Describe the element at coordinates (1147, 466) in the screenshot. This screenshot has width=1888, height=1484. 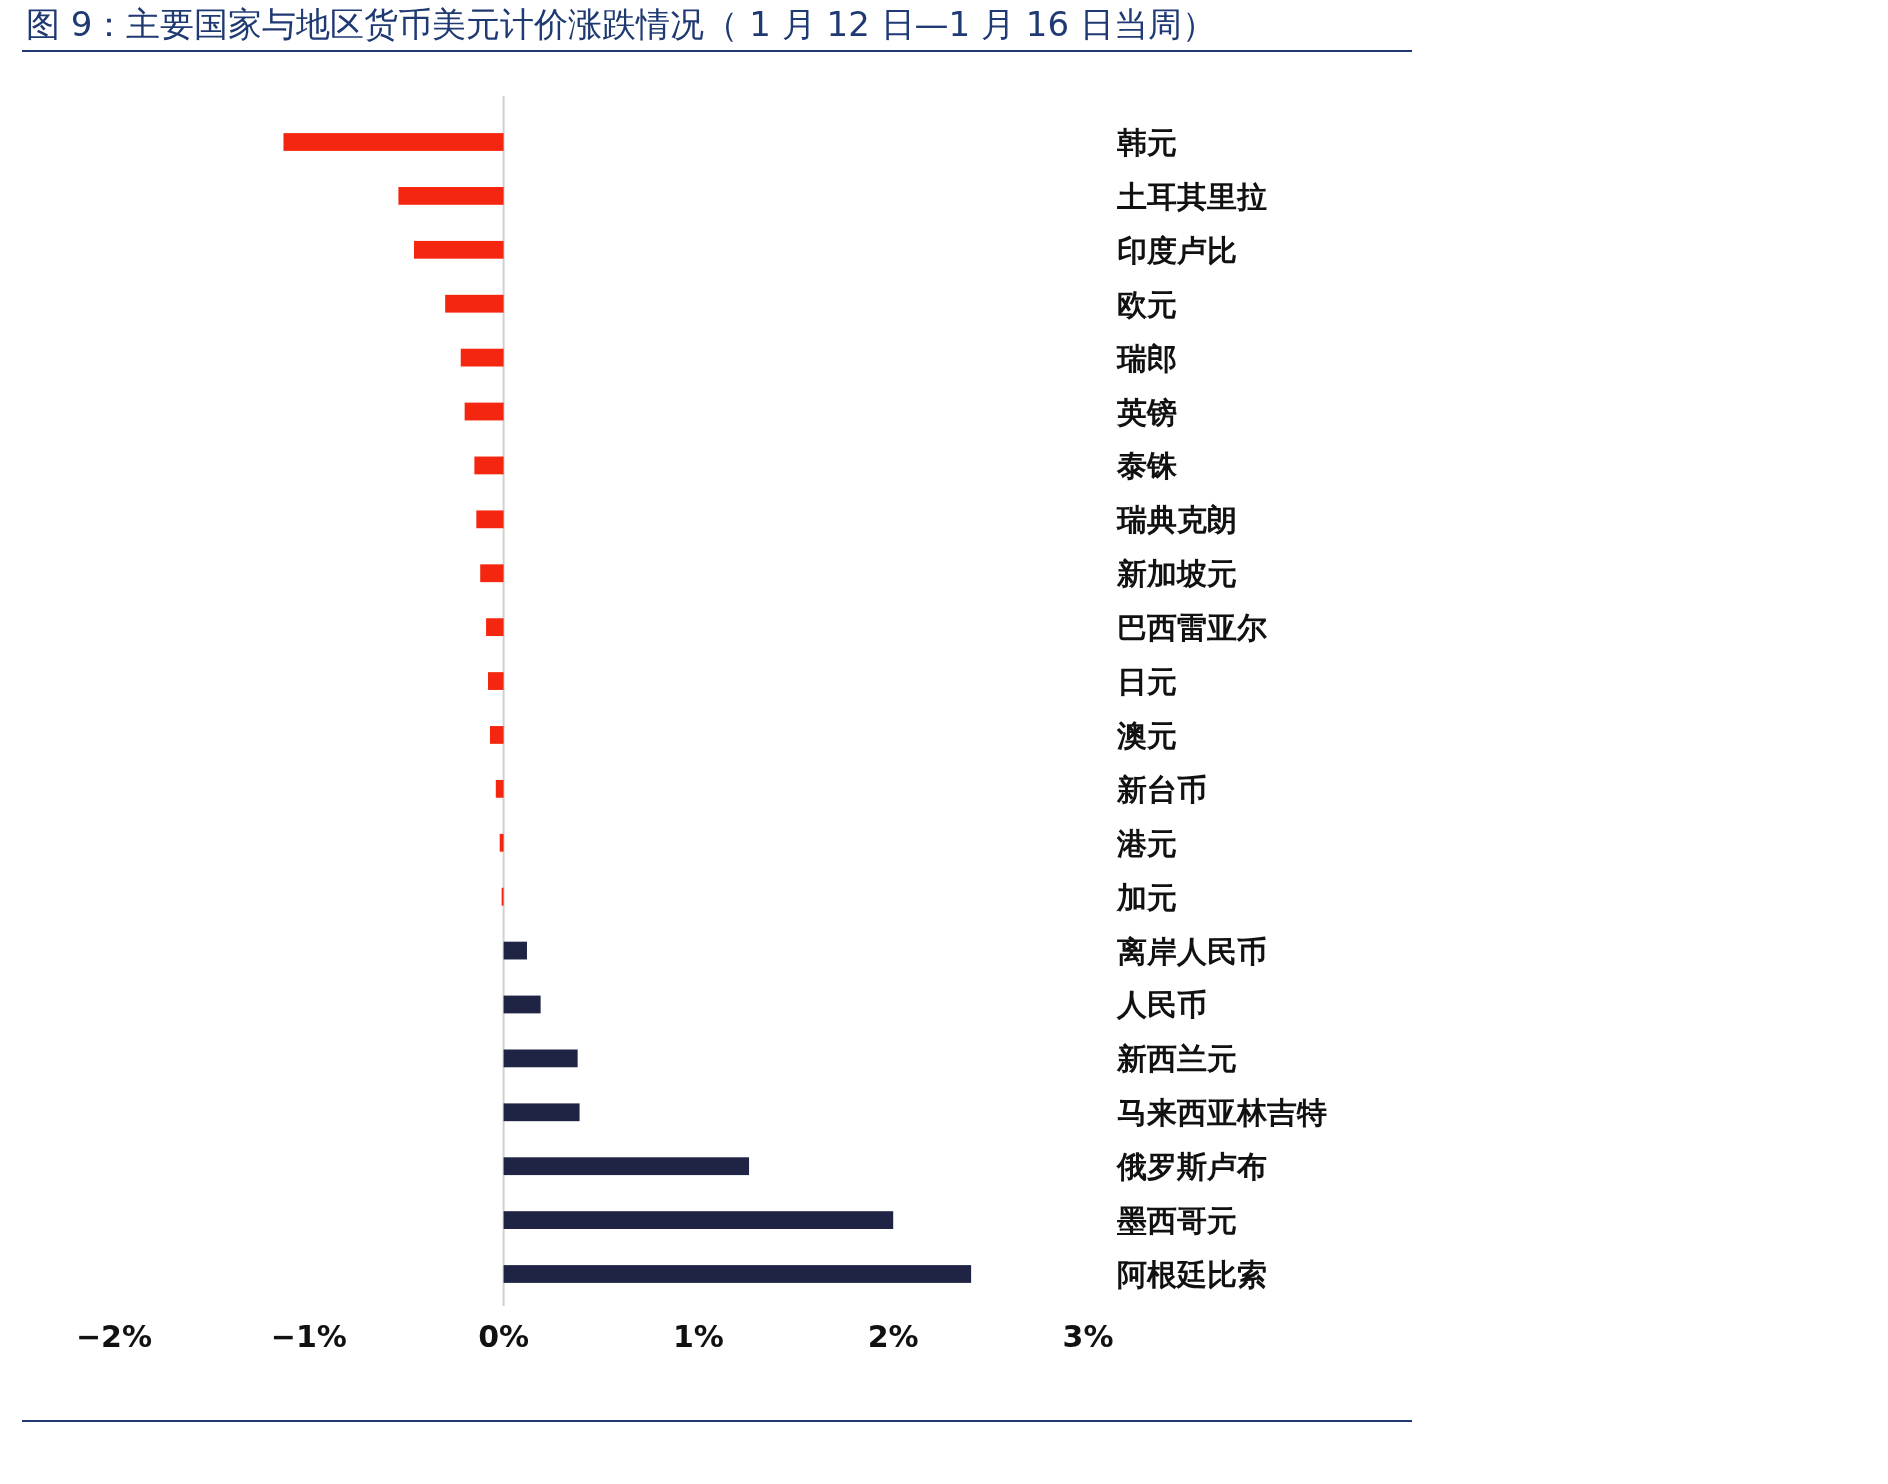
I see `y-tick-label: 泰铢` at that location.